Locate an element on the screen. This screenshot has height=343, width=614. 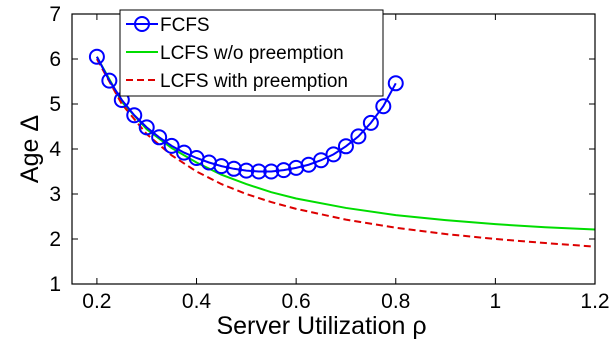
y-tick-label: 6 is located at coordinates (55, 59).